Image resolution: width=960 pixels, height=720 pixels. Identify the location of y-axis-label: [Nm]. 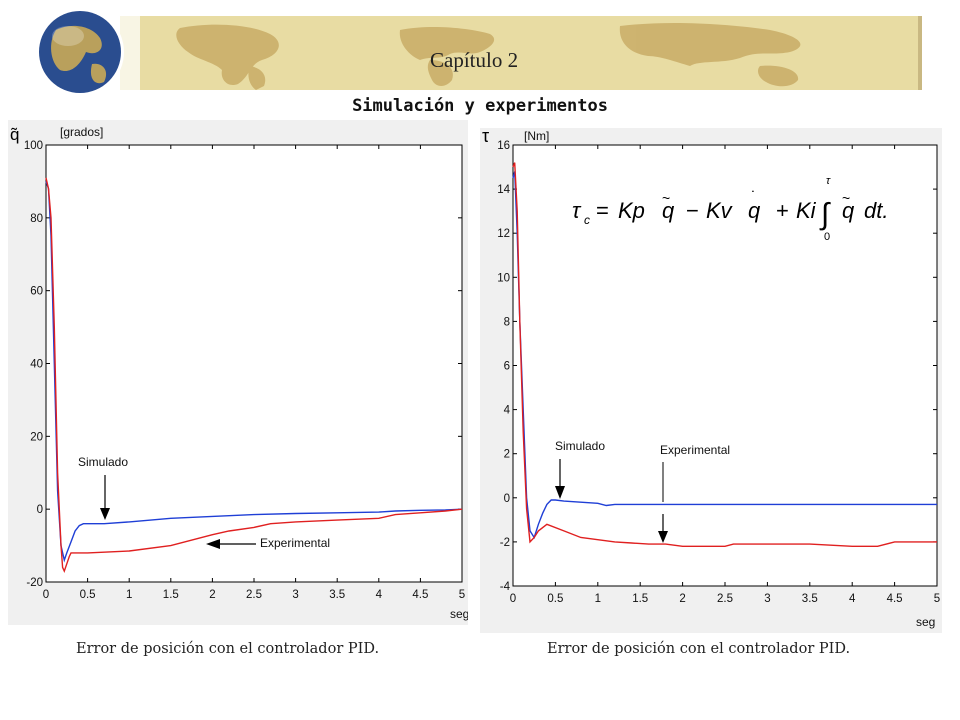
(536, 136).